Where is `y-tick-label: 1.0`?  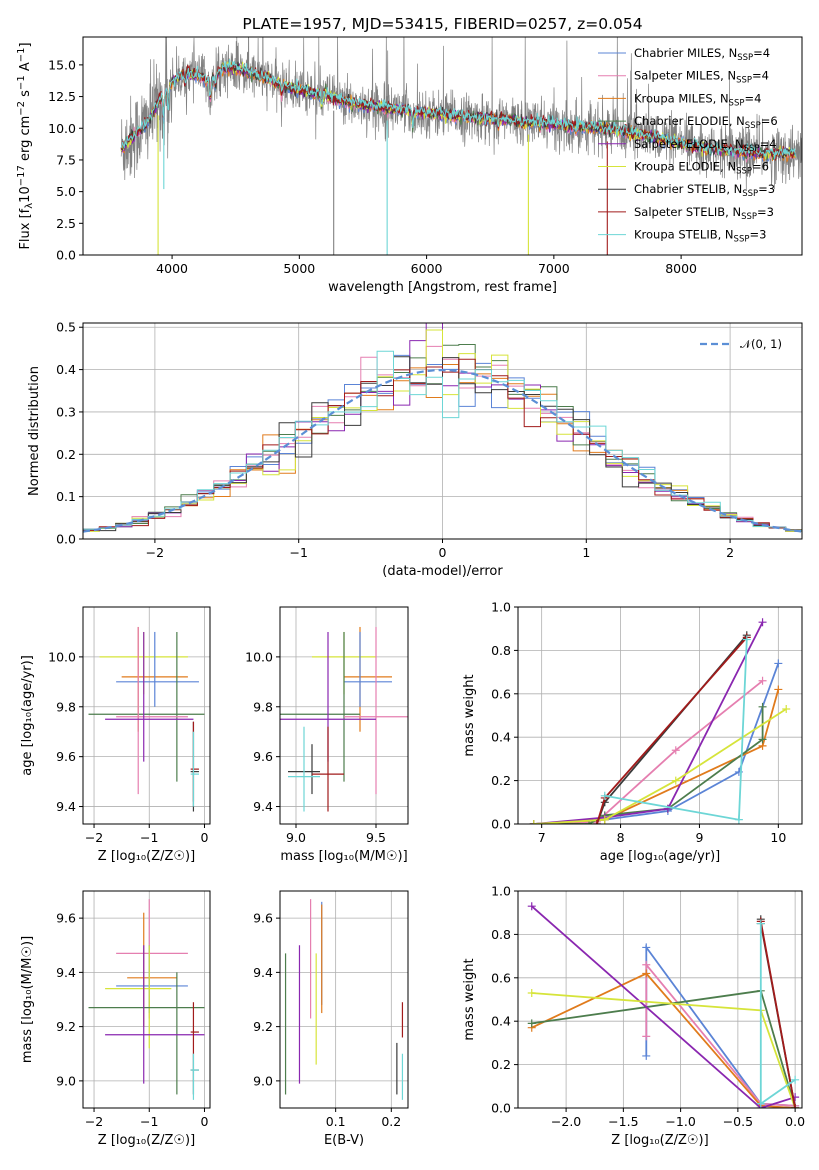 y-tick-label: 1.0 is located at coordinates (501, 891).